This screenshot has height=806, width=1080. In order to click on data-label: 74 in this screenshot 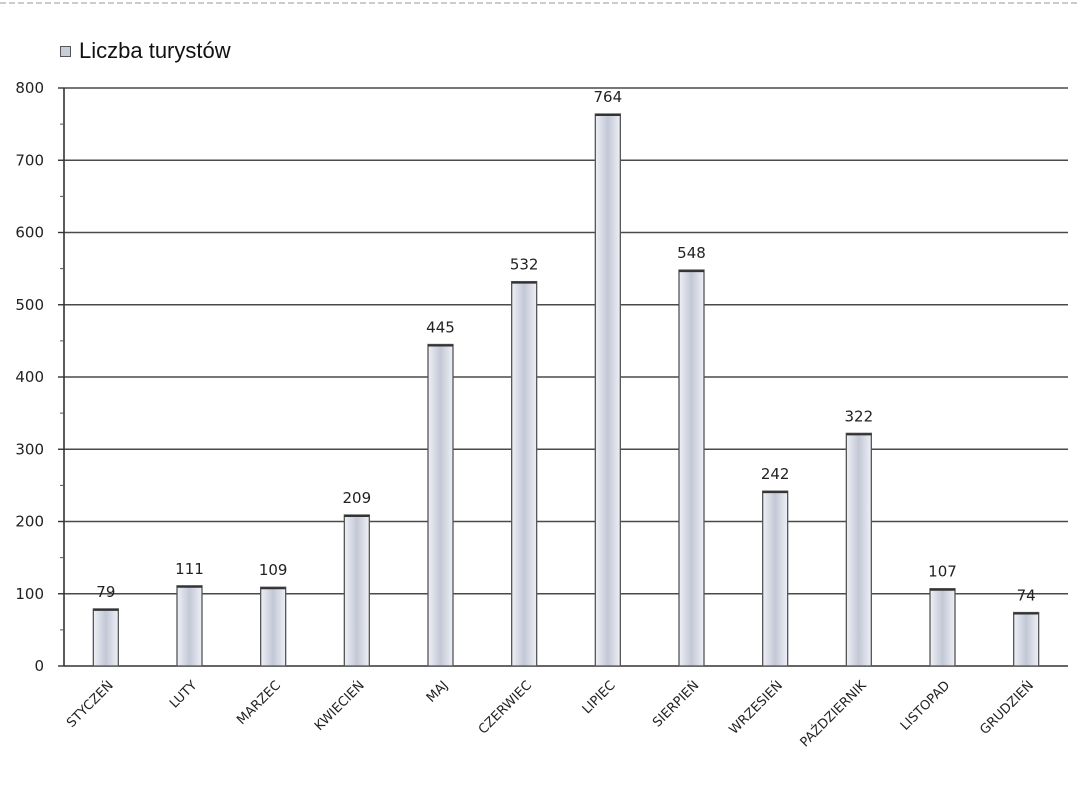, I will do `click(1026, 596)`.